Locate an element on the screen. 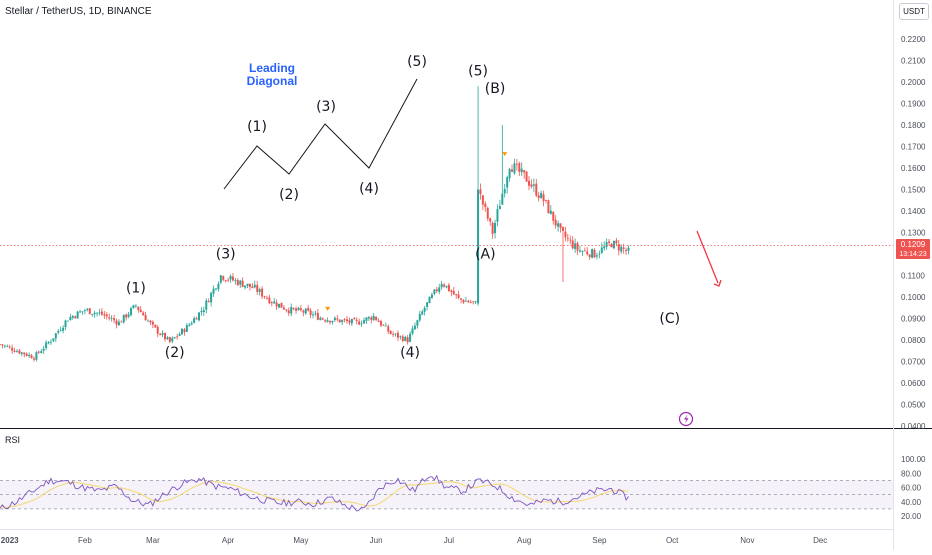  price-axis-tick-label: 0.1400 is located at coordinates (913, 211).